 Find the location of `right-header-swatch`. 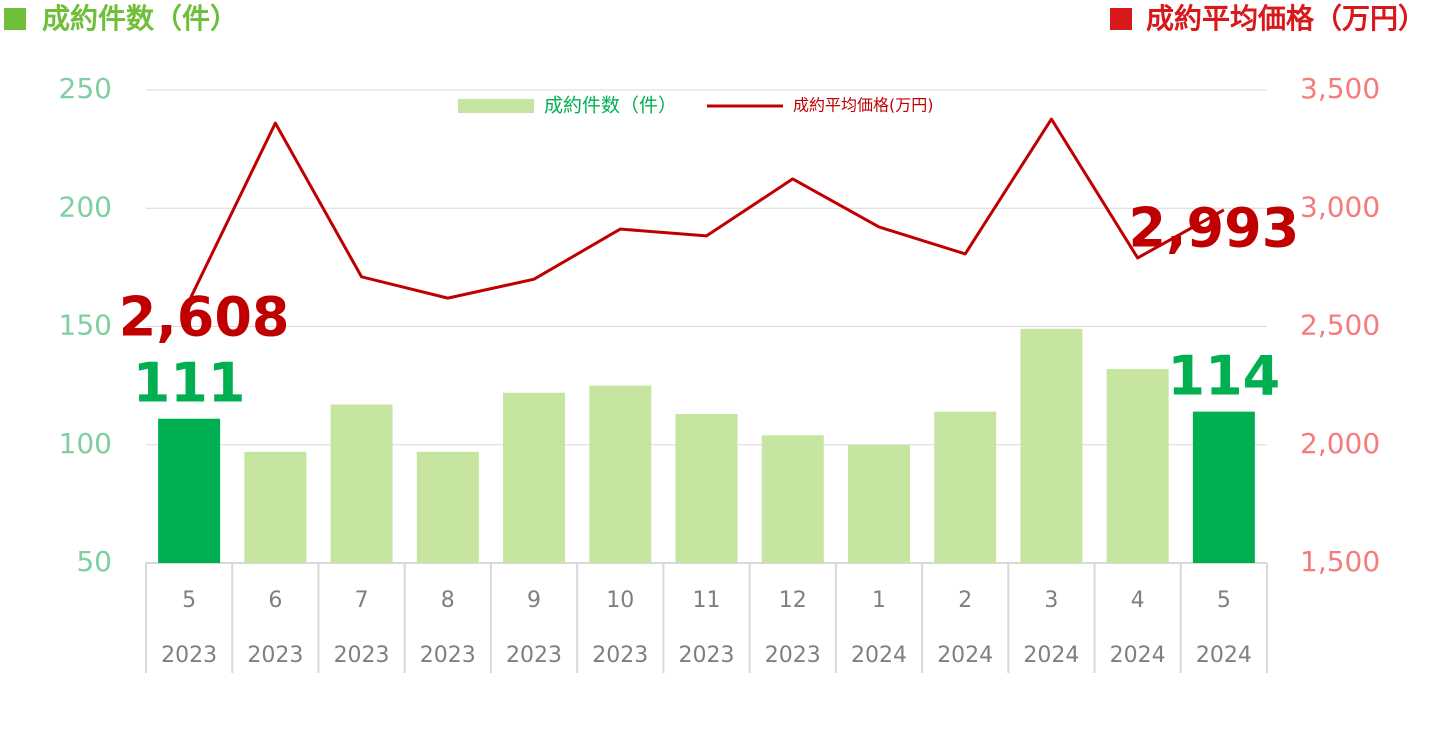

right-header-swatch is located at coordinates (1121, 19).